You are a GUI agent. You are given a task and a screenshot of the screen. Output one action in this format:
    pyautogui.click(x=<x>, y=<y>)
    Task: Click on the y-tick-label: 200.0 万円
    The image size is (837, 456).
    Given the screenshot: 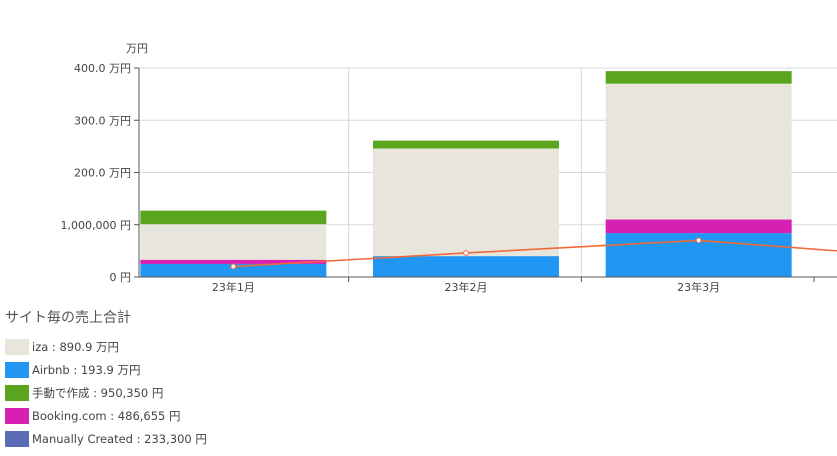 What is the action you would take?
    pyautogui.click(x=102, y=173)
    